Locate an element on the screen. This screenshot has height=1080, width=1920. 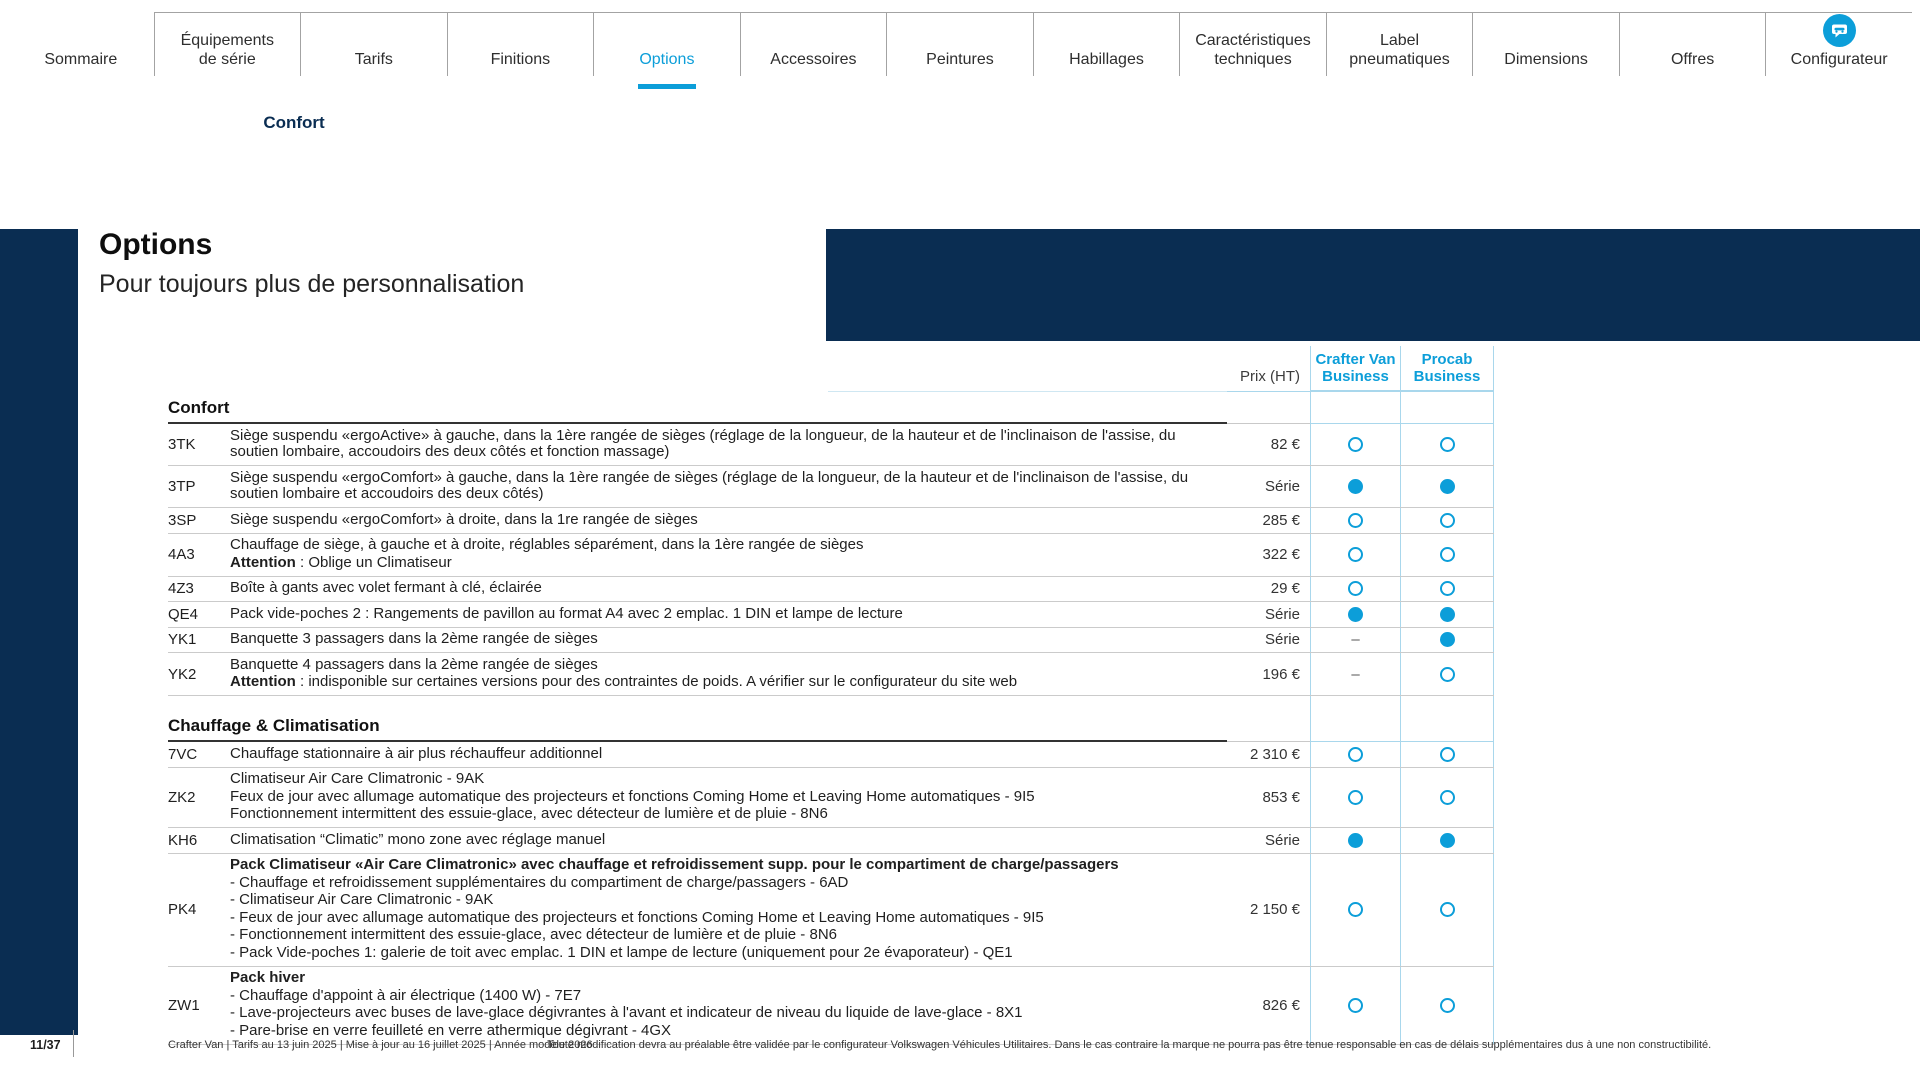
section-title-text: Confort is located at coordinates (199, 407).